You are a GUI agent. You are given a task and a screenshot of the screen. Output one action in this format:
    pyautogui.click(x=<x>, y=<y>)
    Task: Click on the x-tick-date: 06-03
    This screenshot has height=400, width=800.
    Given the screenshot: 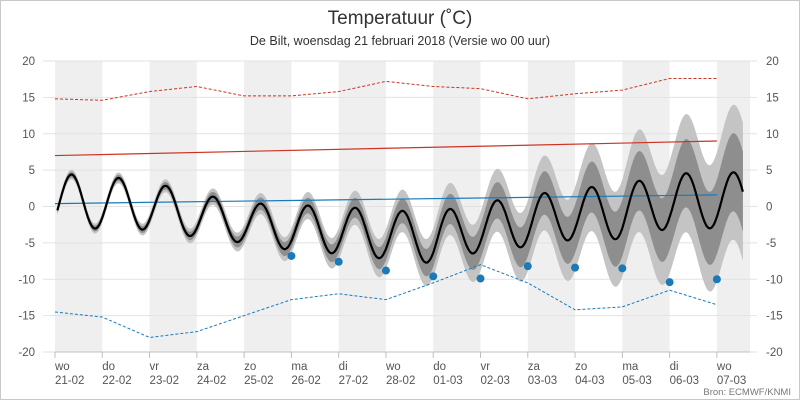 What is the action you would take?
    pyautogui.click(x=684, y=381)
    